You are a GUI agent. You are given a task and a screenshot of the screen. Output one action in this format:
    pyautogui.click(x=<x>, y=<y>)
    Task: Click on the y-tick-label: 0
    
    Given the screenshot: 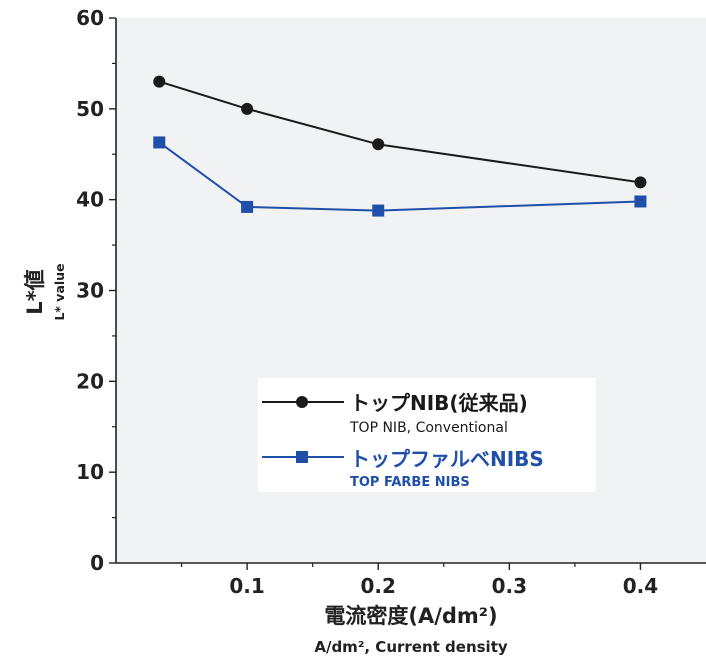 What is the action you would take?
    pyautogui.click(x=97, y=563)
    